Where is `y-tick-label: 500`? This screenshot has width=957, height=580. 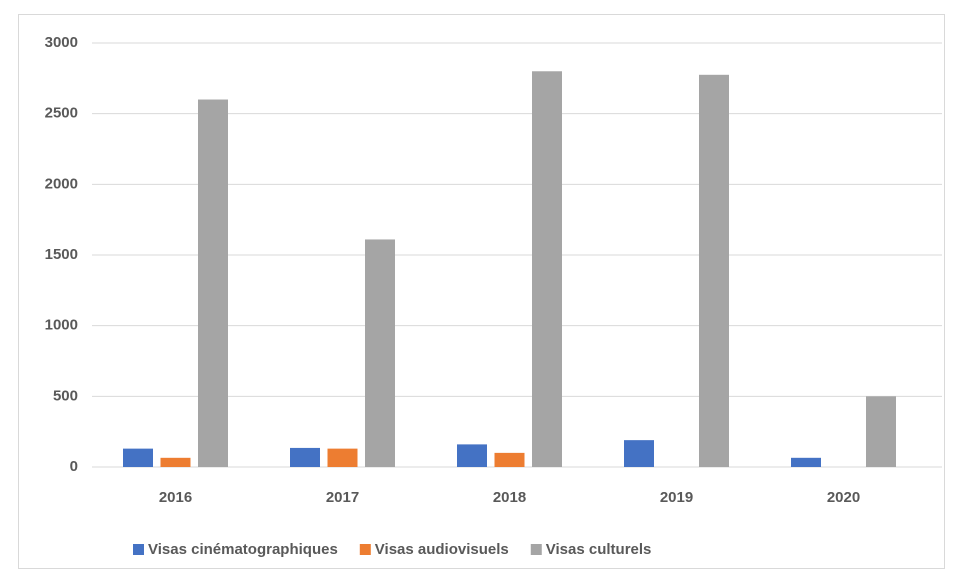
y-tick-label: 500 is located at coordinates (65, 395).